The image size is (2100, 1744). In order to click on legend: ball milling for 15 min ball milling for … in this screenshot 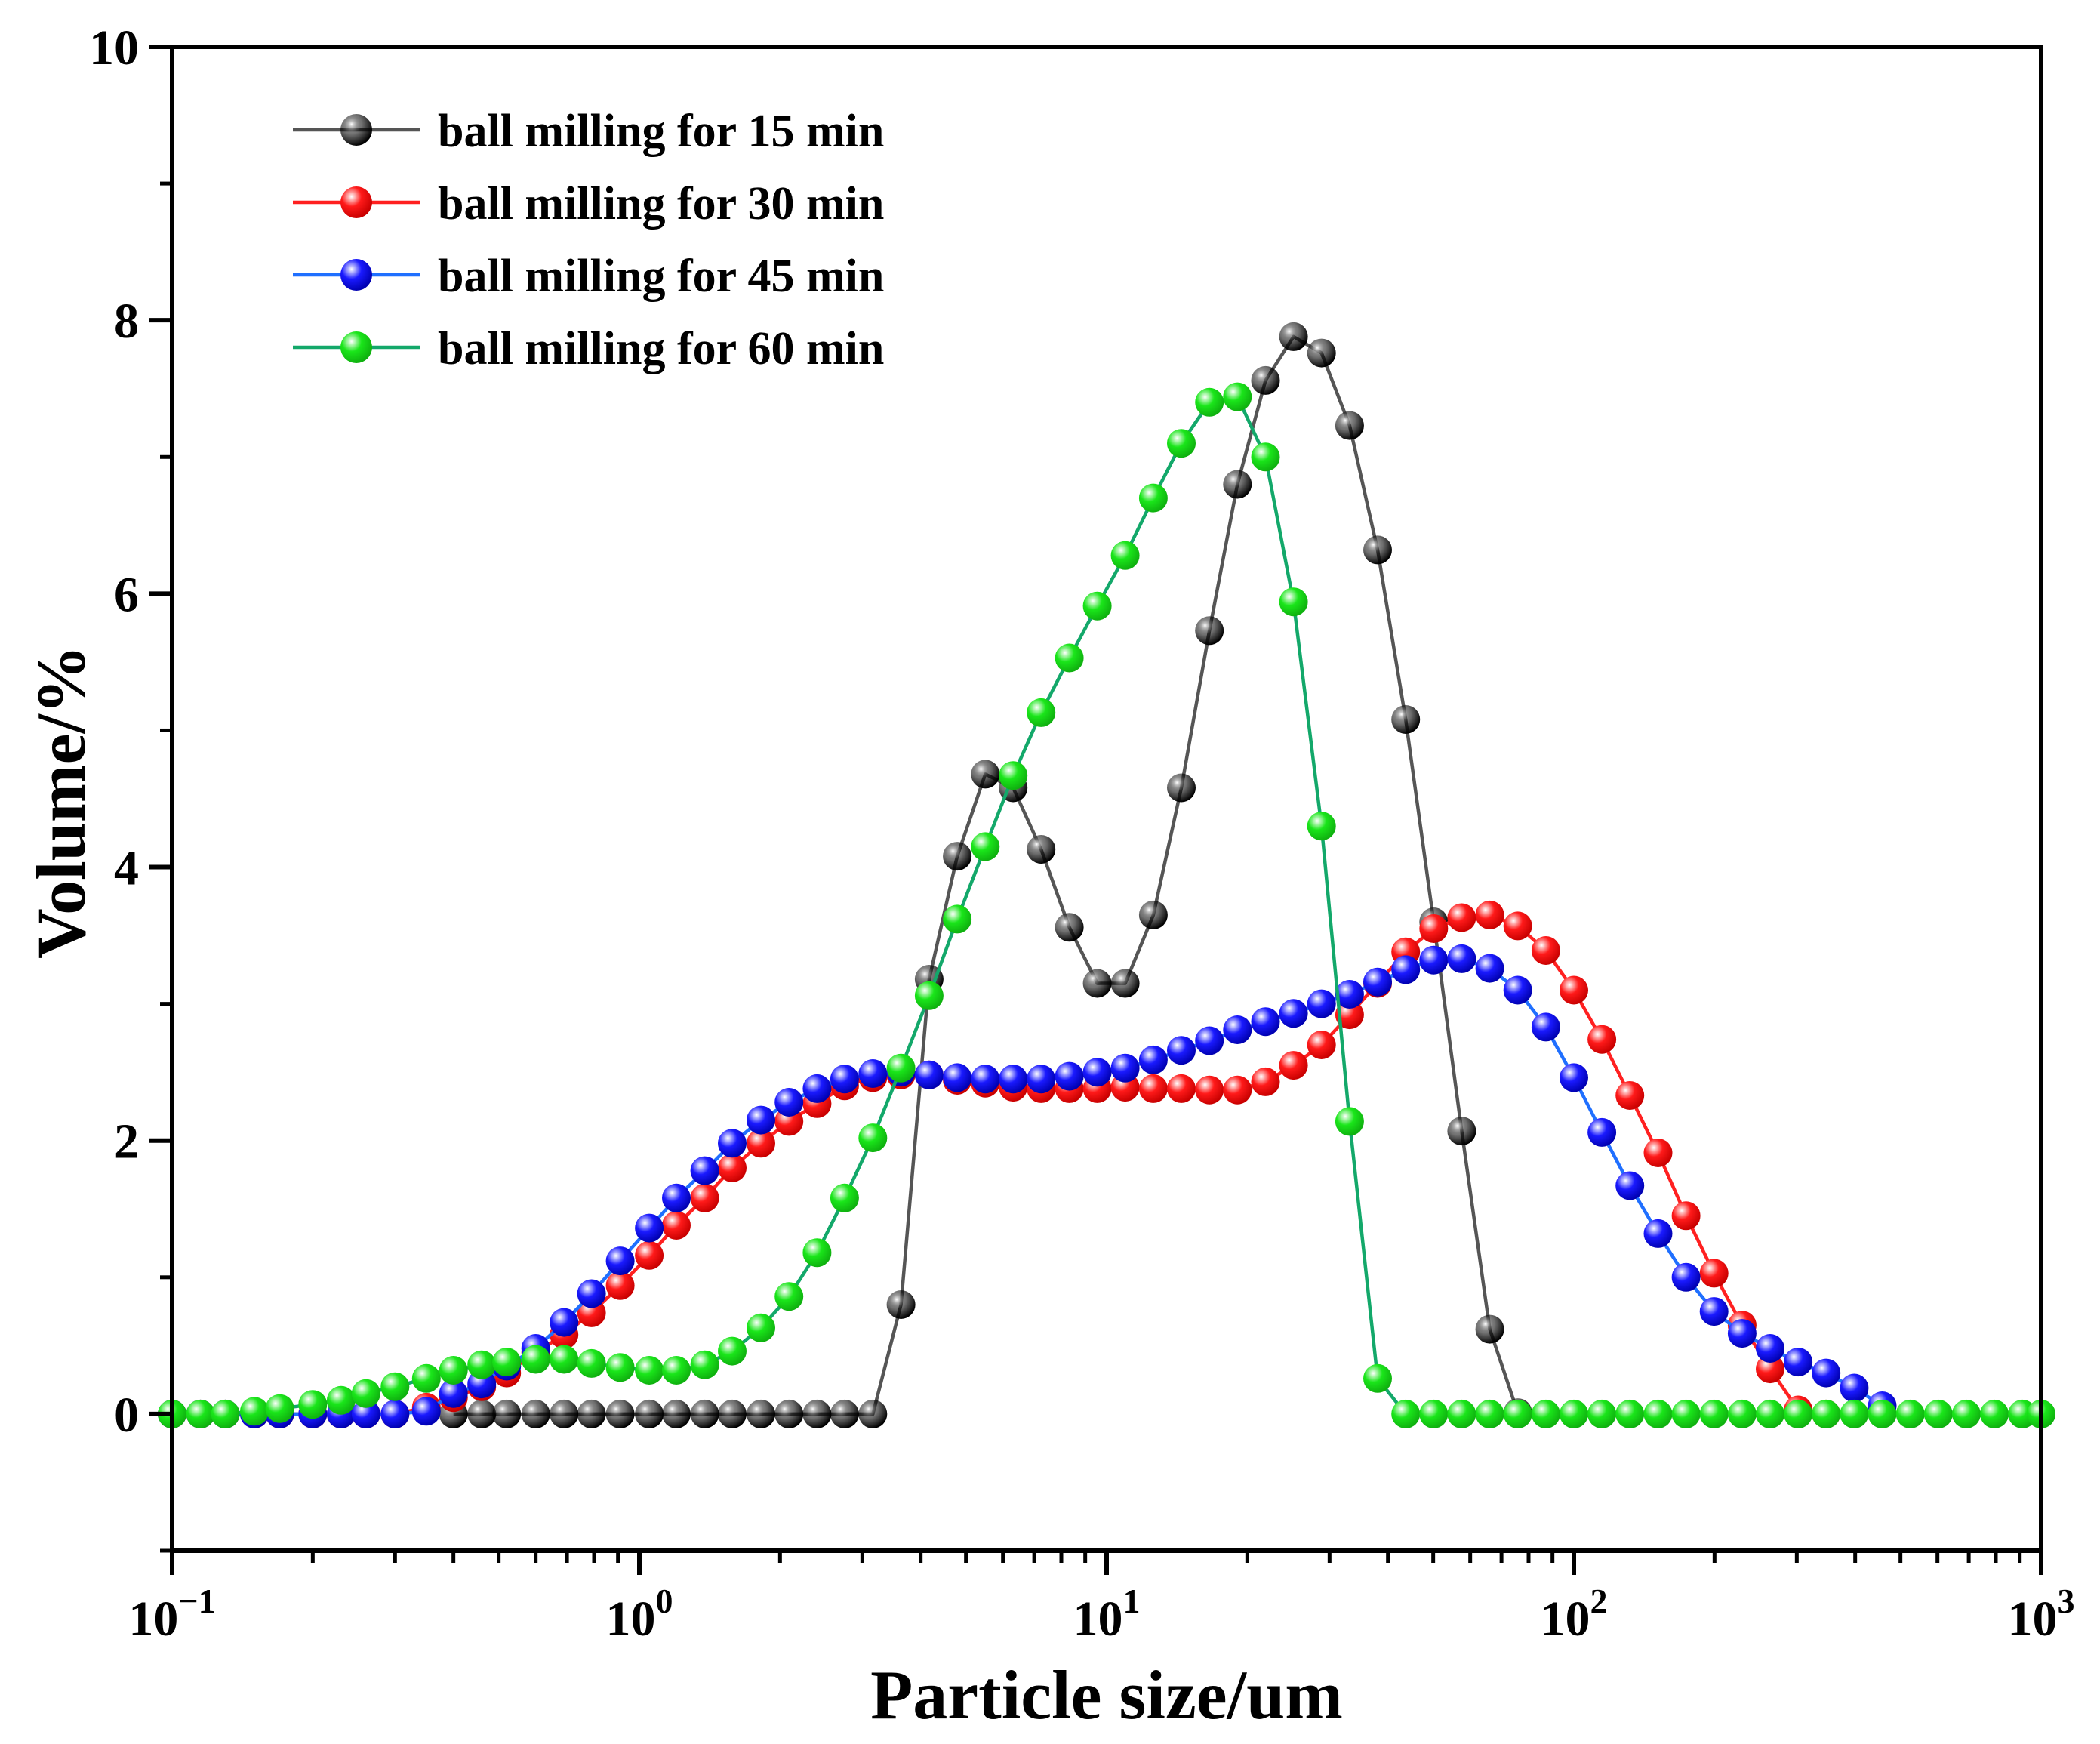, I will do `click(588, 240)`.